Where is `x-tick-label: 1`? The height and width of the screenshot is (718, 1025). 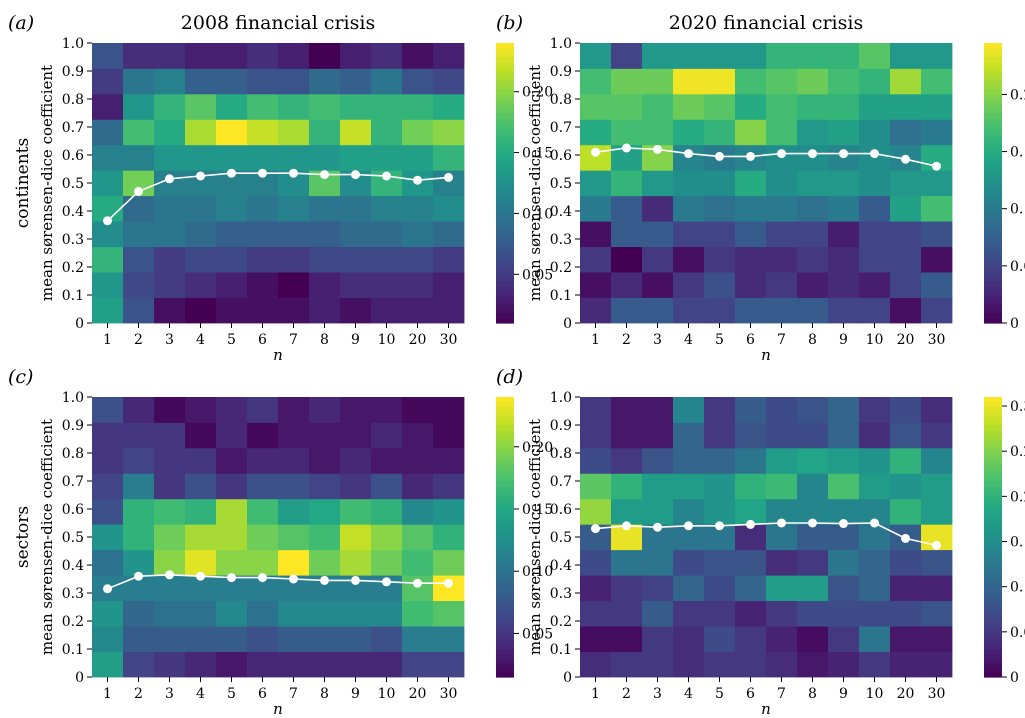 x-tick-label: 1 is located at coordinates (595, 340).